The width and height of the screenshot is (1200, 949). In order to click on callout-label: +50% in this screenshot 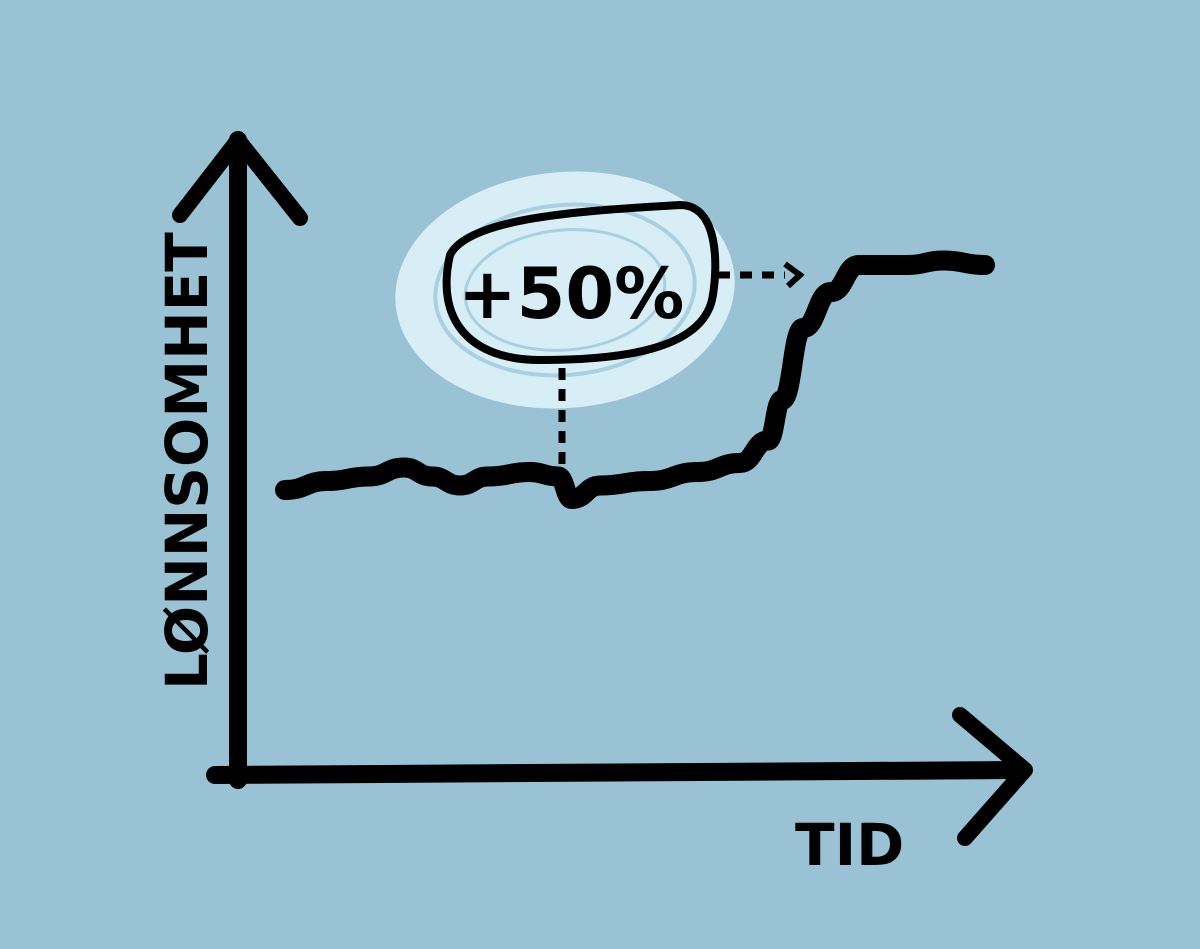, I will do `click(571, 294)`.